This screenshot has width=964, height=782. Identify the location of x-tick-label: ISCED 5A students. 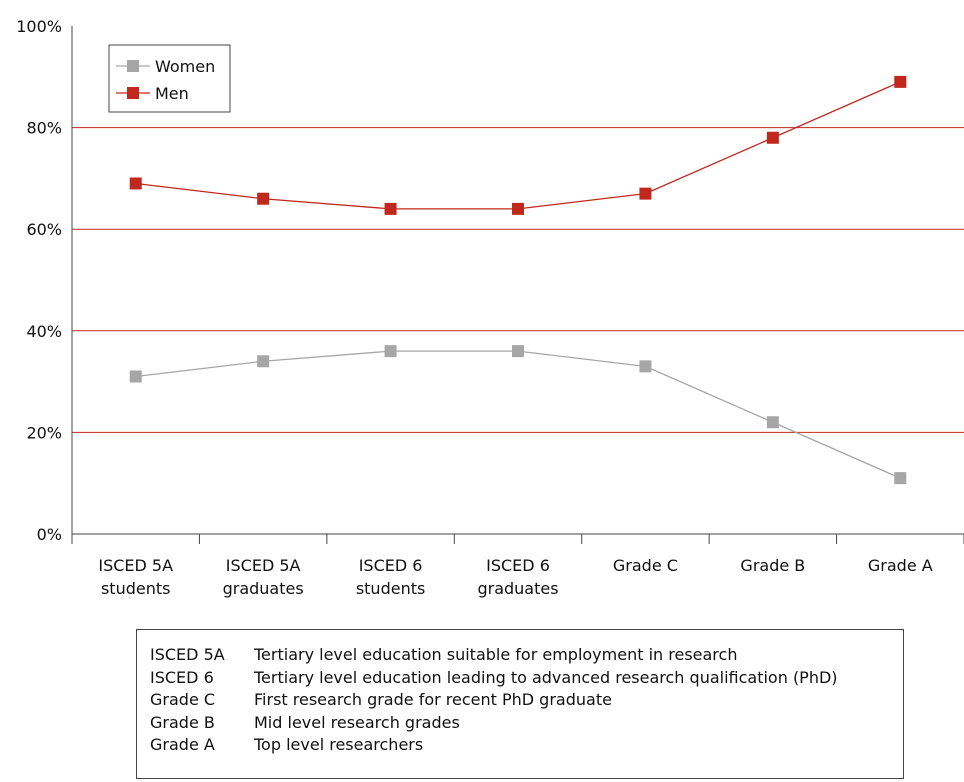
(135, 577).